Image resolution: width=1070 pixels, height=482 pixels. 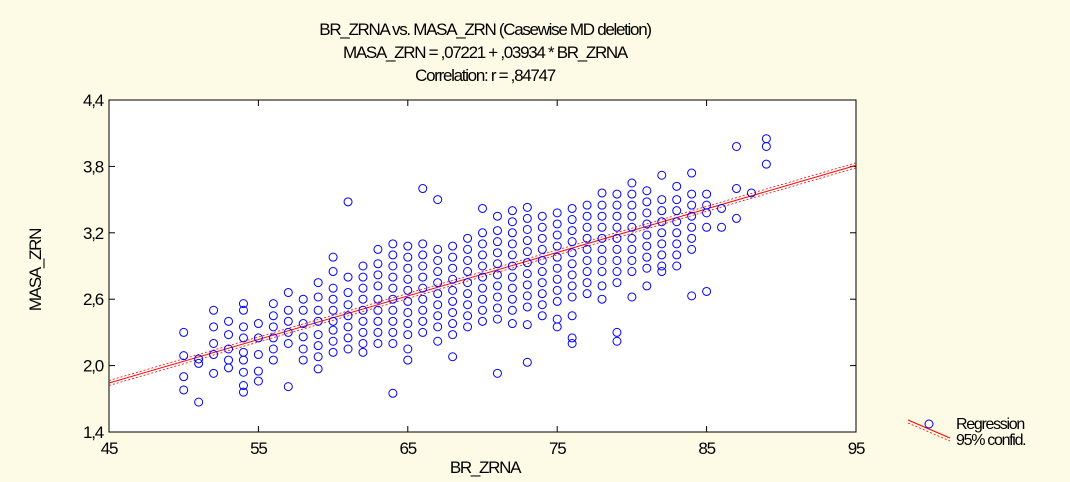 What do you see at coordinates (485, 52) in the screenshot?
I see `regression-equation: MASA_ZRN = ,07221 + ,03934 * BR_ZRNA` at bounding box center [485, 52].